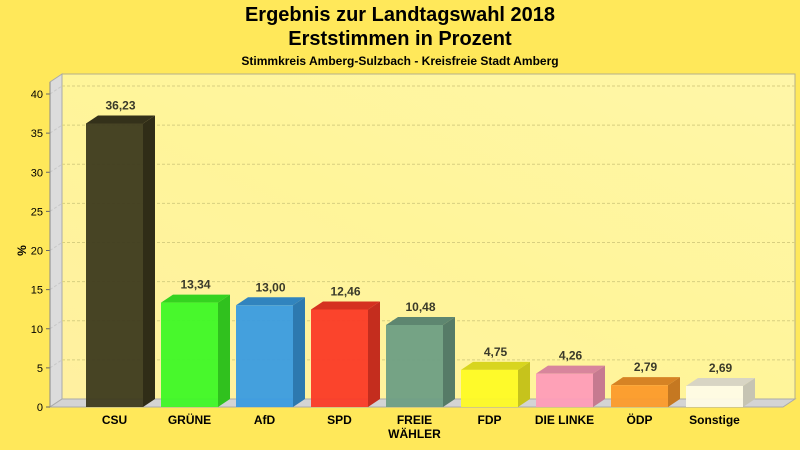 This screenshot has width=800, height=450. What do you see at coordinates (414, 433) in the screenshot?
I see `x-tick-label: WÄHLER` at bounding box center [414, 433].